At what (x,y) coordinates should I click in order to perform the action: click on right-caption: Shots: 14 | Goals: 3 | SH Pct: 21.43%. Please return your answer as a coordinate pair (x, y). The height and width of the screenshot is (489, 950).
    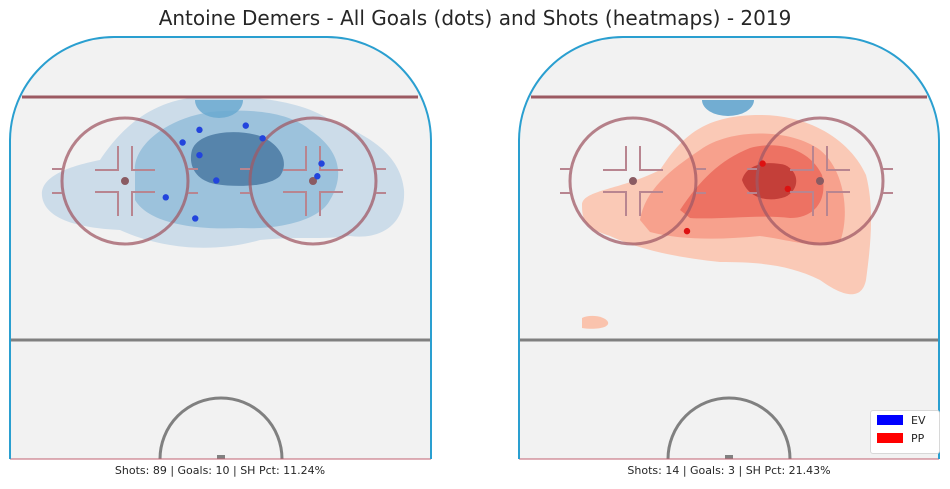
    Looking at the image, I should click on (729, 470).